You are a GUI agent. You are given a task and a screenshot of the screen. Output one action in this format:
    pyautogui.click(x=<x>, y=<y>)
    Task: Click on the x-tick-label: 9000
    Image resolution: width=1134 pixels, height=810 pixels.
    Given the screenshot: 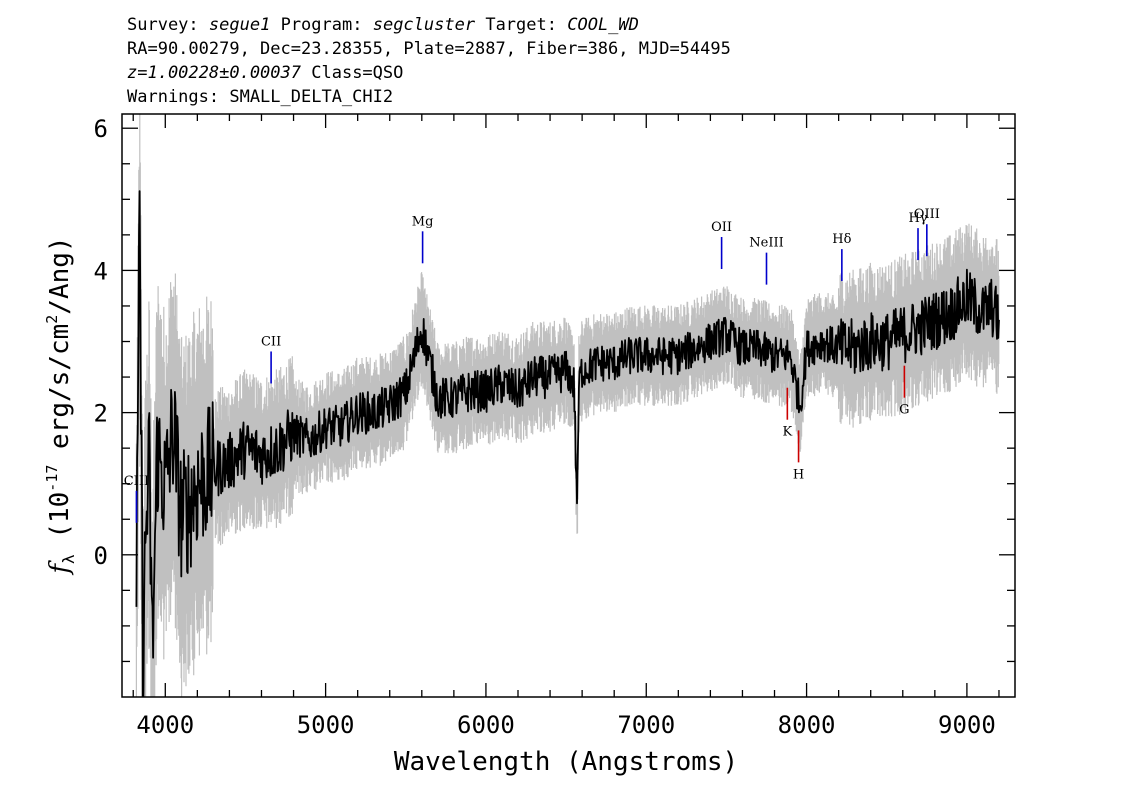 What is the action you would take?
    pyautogui.click(x=967, y=725)
    